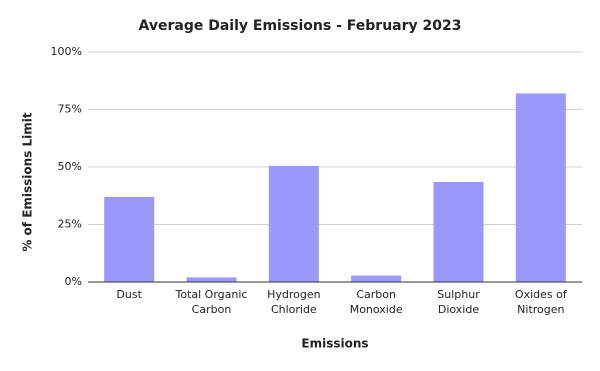 This screenshot has width=600, height=371. What do you see at coordinates (28, 182) in the screenshot?
I see `y-axis-label: % of Emissions Limit` at bounding box center [28, 182].